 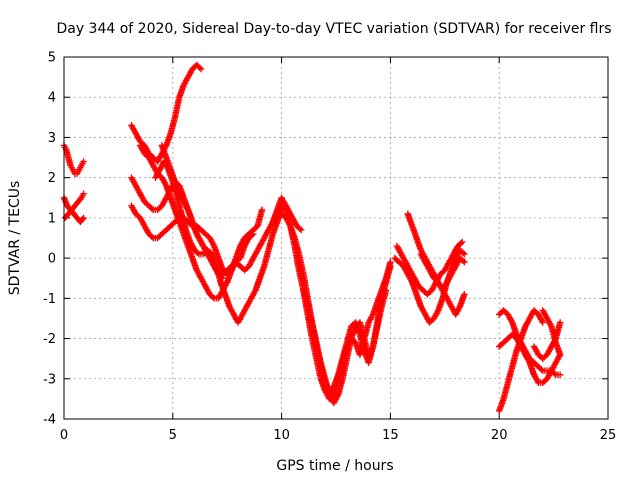 I want to click on y-tick-label: -4, so click(x=49, y=420).